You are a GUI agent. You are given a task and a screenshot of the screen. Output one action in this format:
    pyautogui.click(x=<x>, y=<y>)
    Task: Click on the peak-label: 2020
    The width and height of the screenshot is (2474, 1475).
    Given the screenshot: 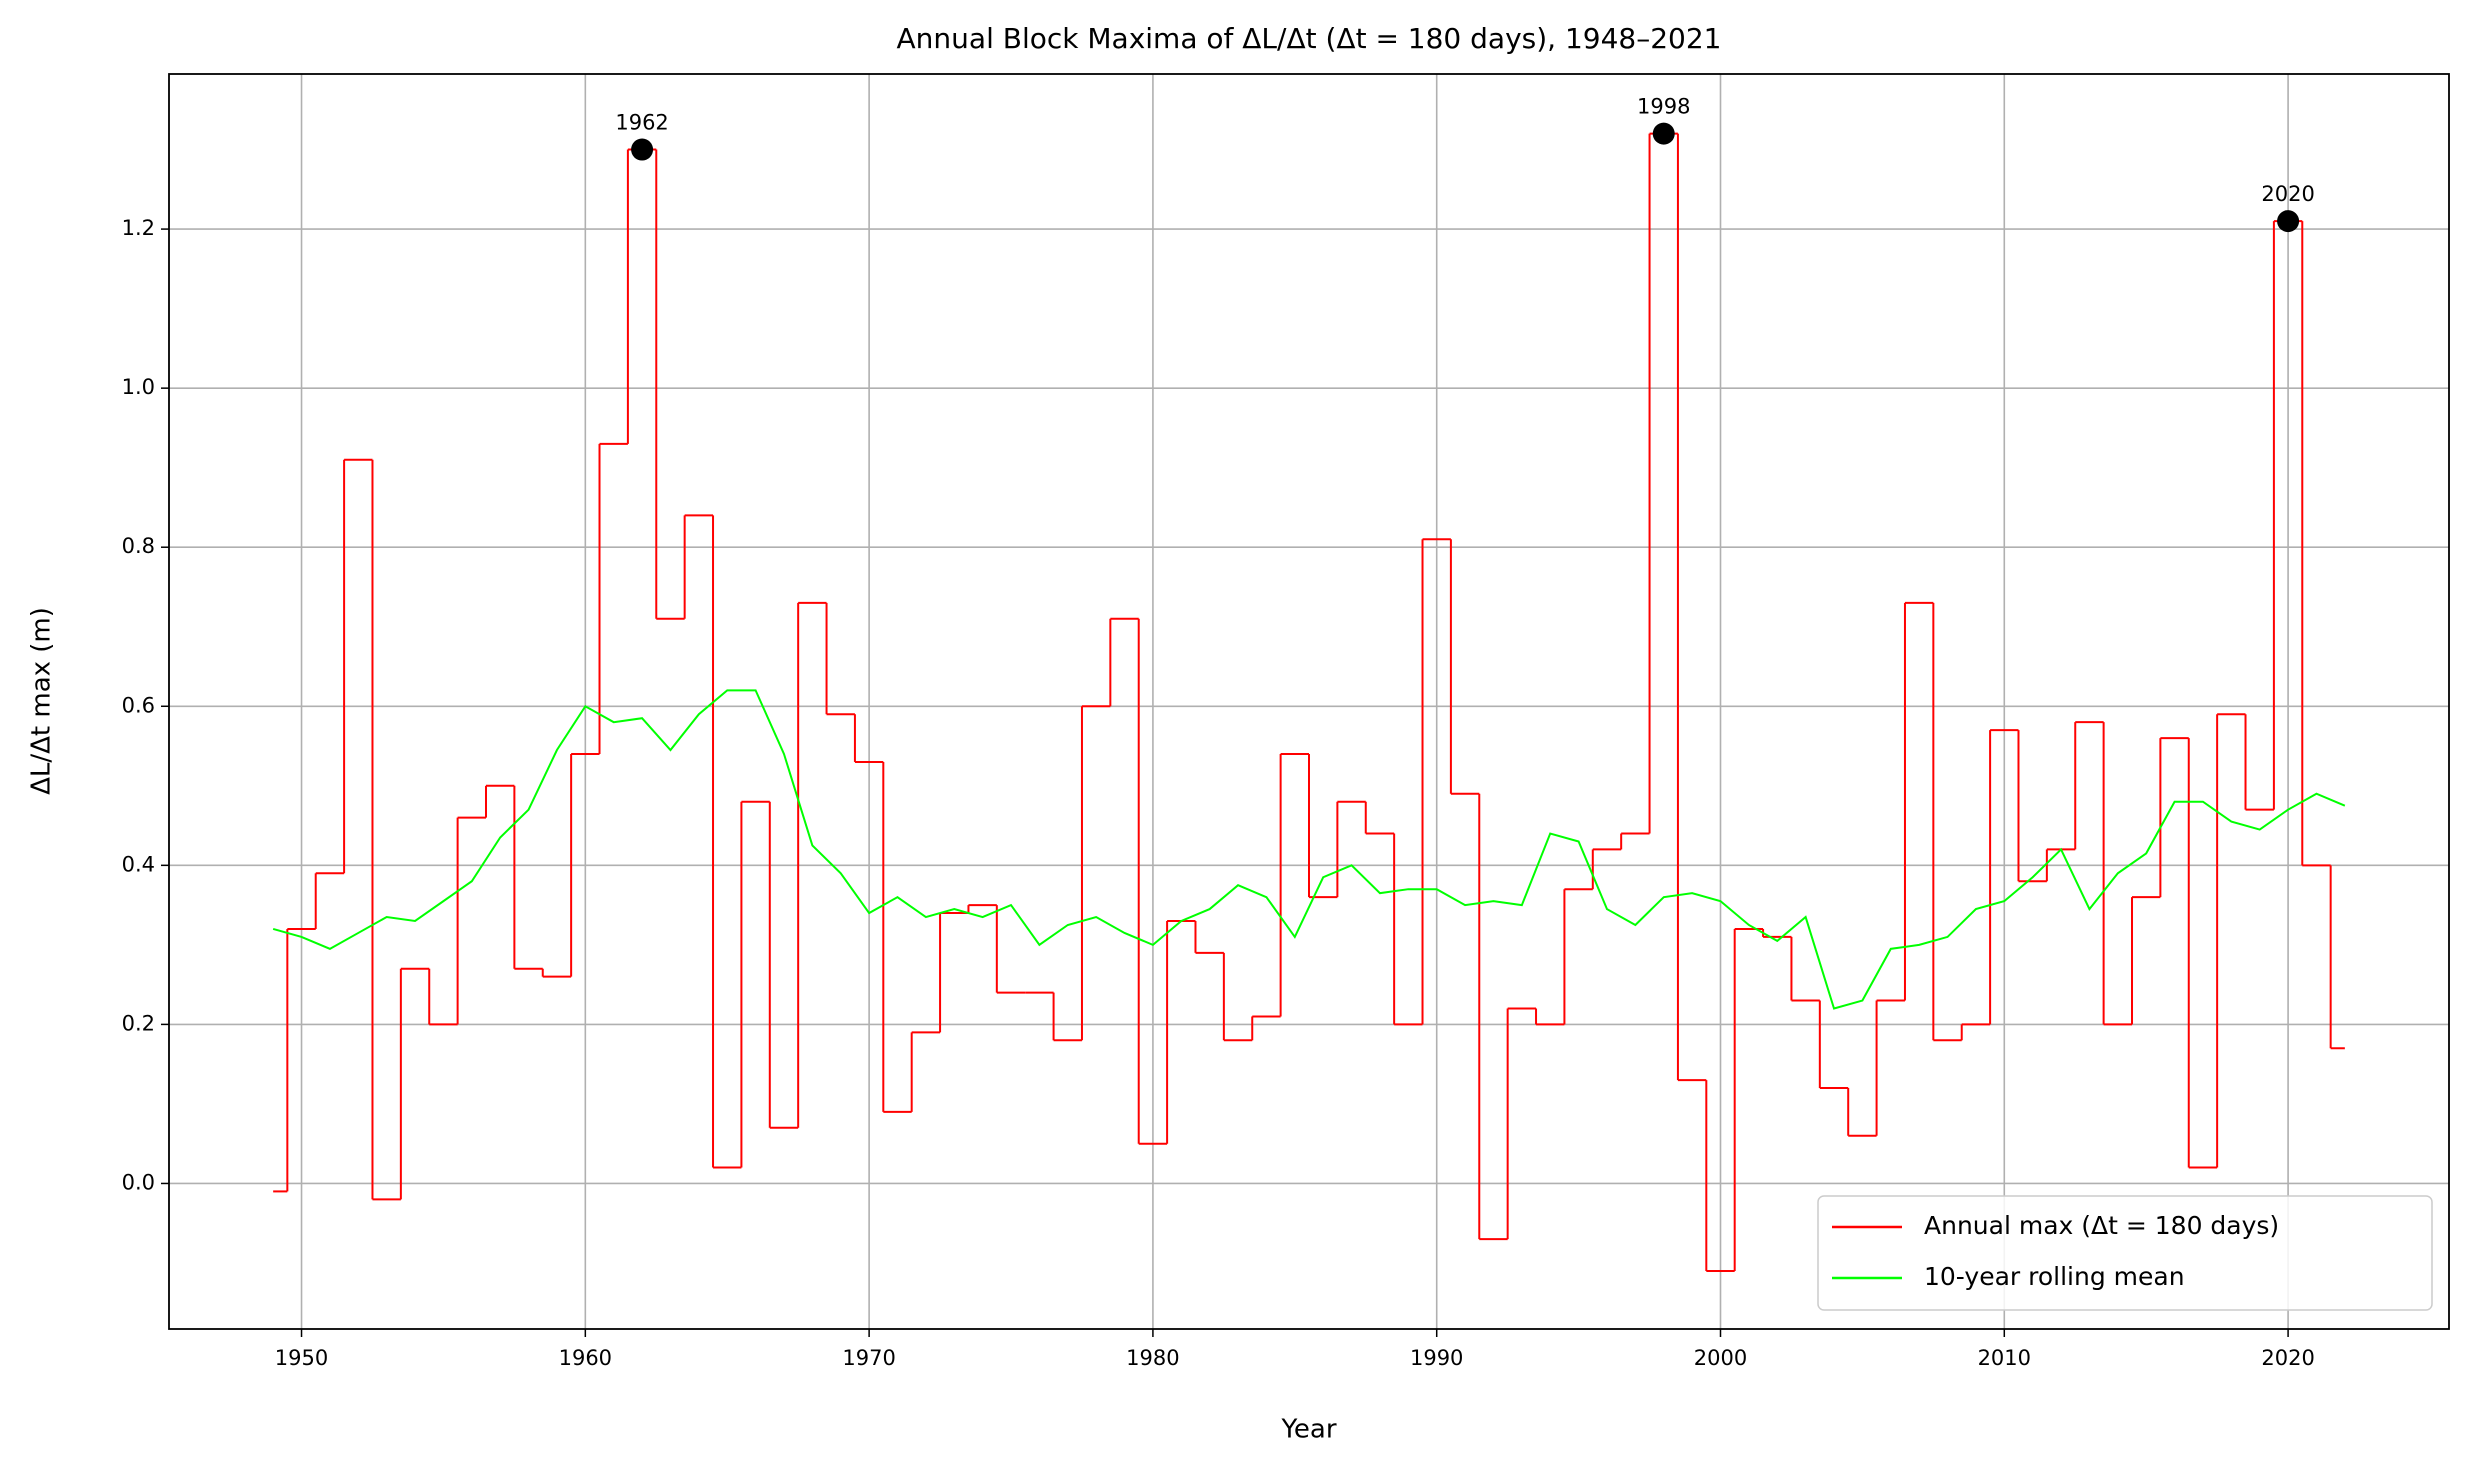 What is the action you would take?
    pyautogui.click(x=2287, y=194)
    